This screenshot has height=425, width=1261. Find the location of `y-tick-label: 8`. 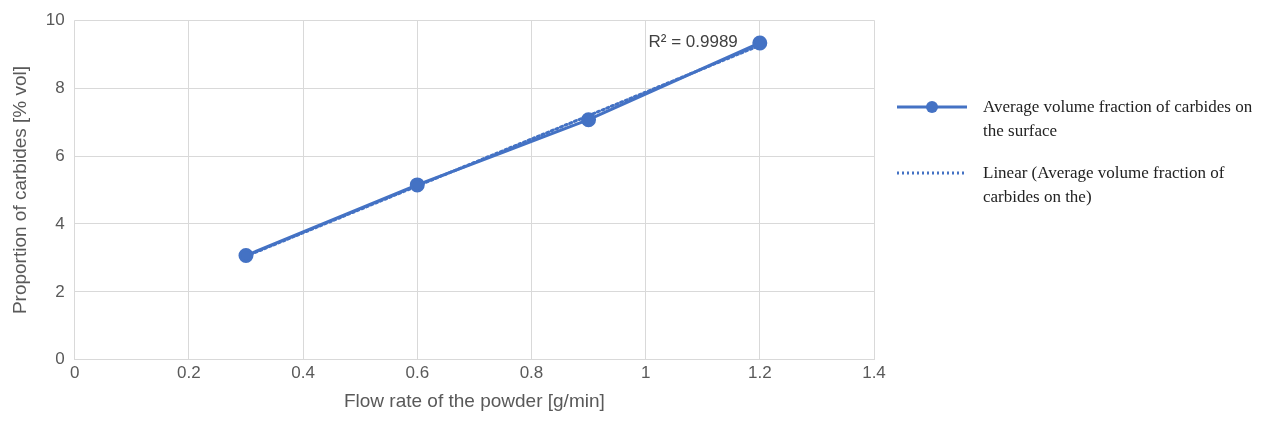

y-tick-label: 8 is located at coordinates (60, 87).